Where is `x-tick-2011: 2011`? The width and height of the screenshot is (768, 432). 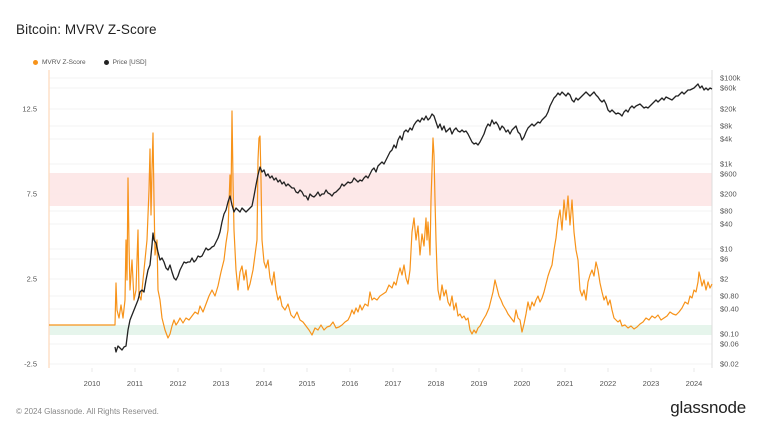
x-tick-2011: 2011 is located at coordinates (135, 383).